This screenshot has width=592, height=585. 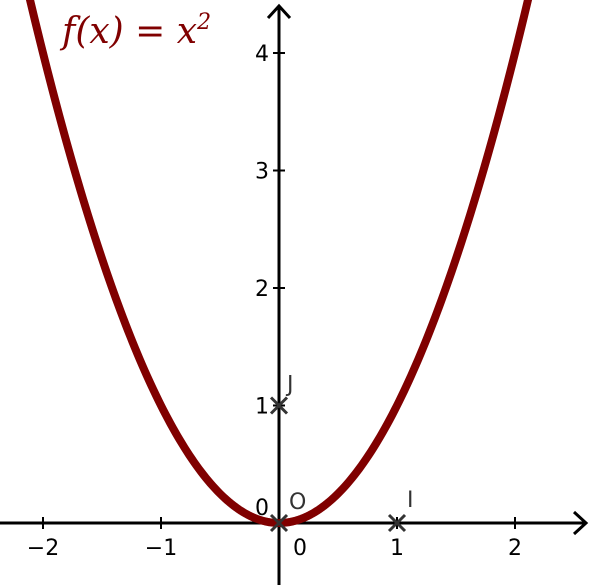 I want to click on chart-title-exponent: 2, so click(x=203, y=22).